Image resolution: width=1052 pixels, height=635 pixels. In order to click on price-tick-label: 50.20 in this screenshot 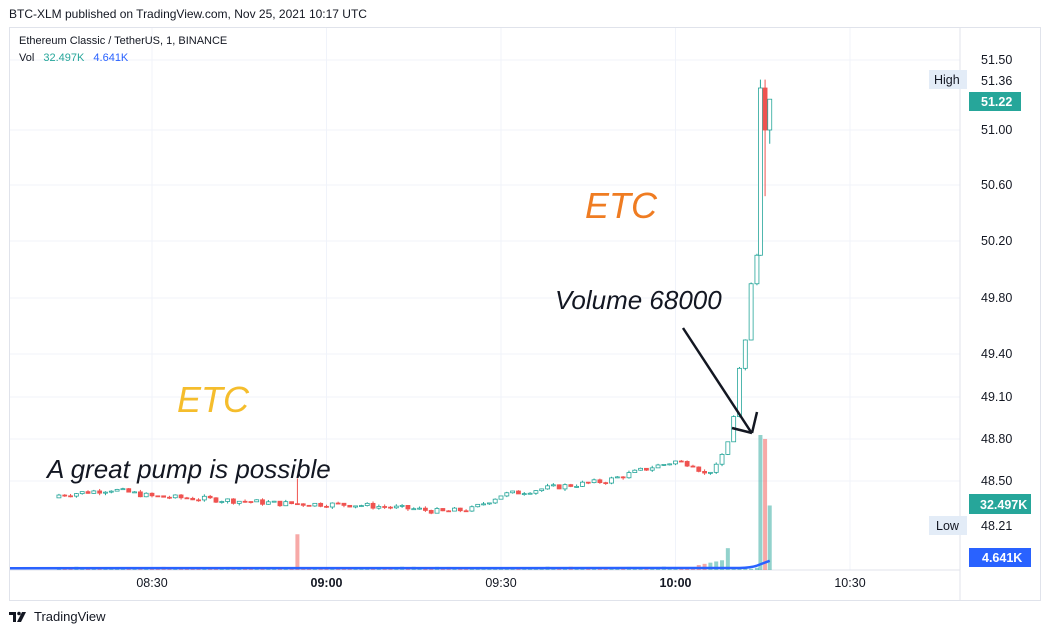, I will do `click(996, 241)`.